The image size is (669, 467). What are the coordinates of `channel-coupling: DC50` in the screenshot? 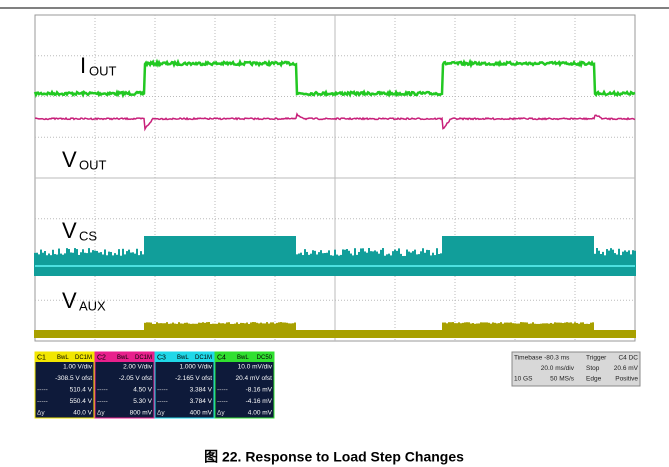 It's located at (265, 358).